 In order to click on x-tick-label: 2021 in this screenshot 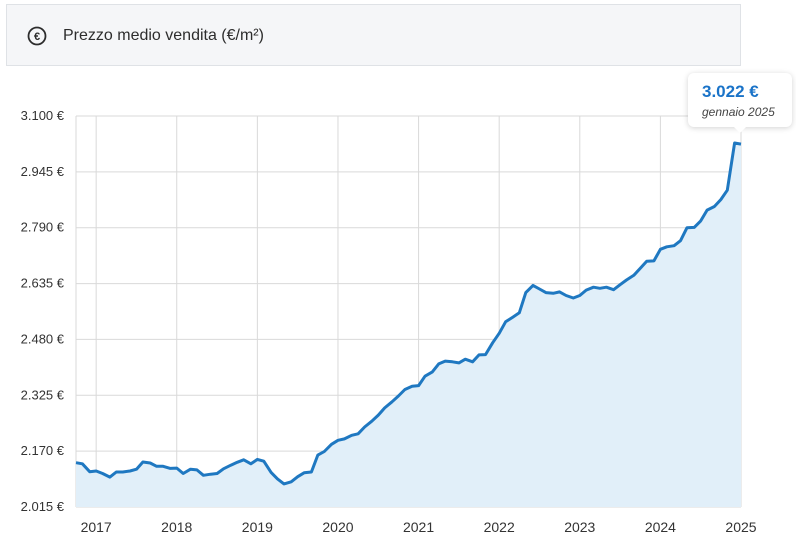, I will do `click(418, 527)`.